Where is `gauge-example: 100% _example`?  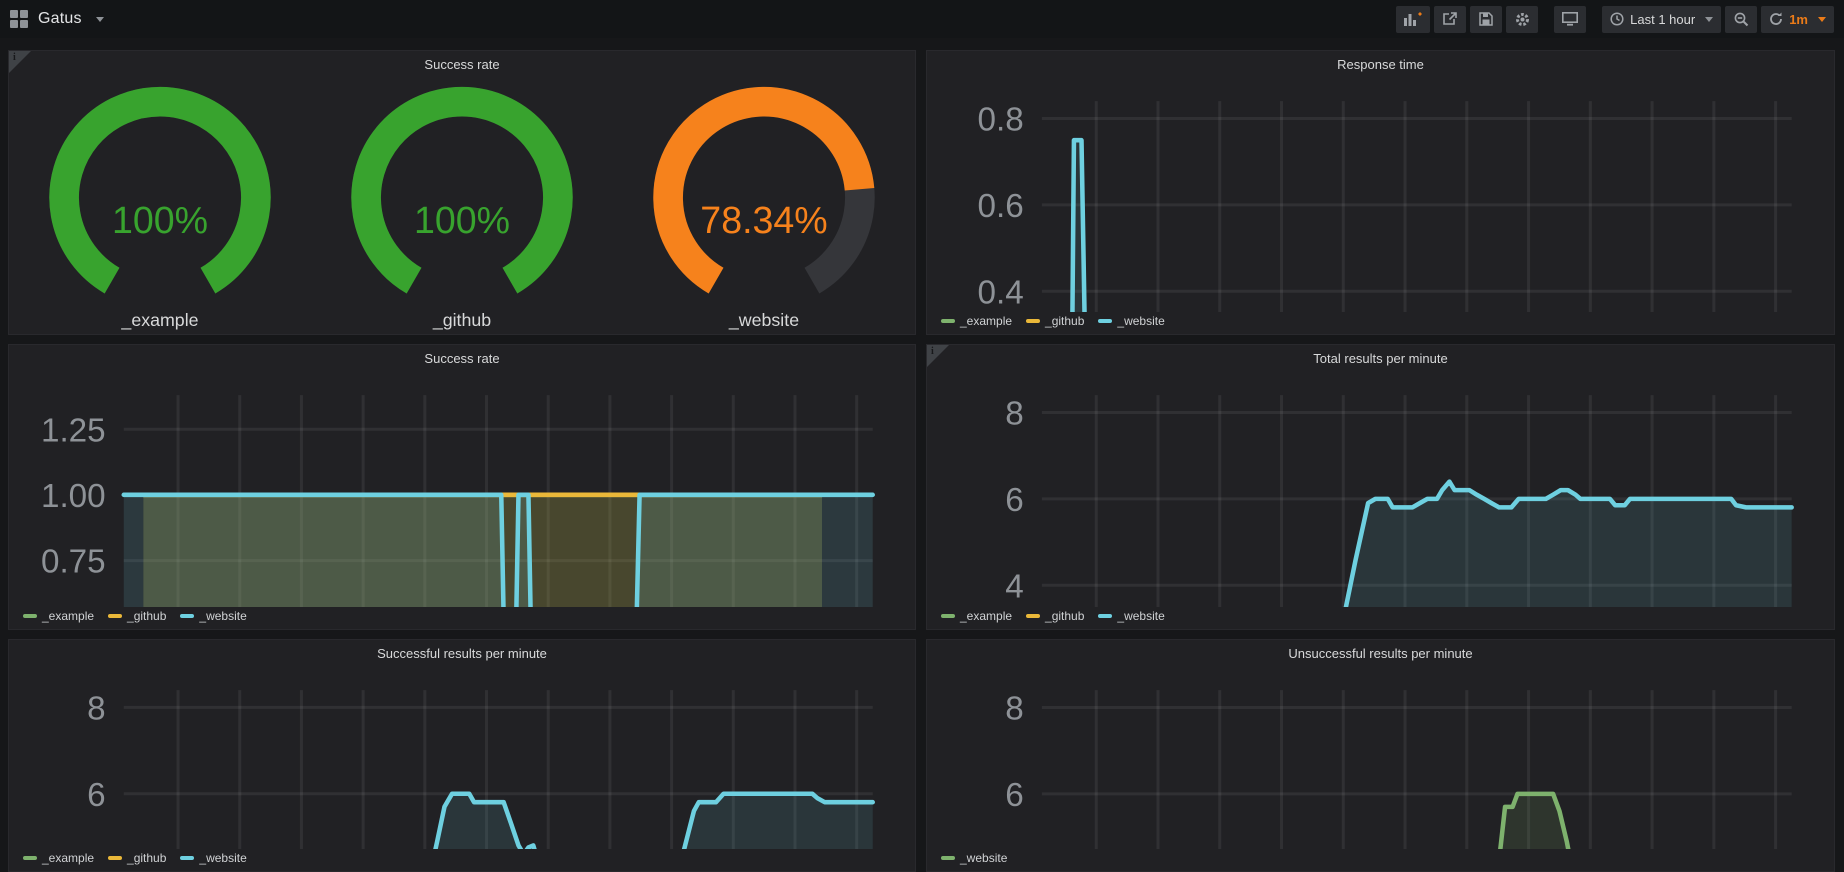 gauge-example: 100% _example is located at coordinates (160, 205).